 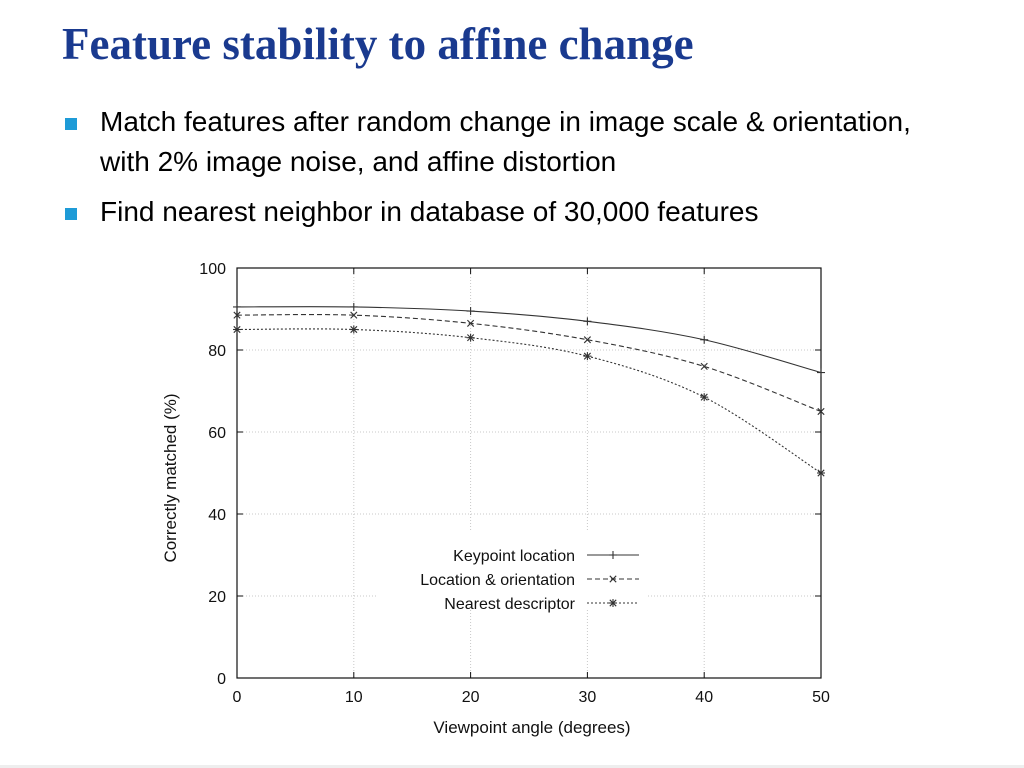 I want to click on y-tick-label: 80, so click(x=217, y=351).